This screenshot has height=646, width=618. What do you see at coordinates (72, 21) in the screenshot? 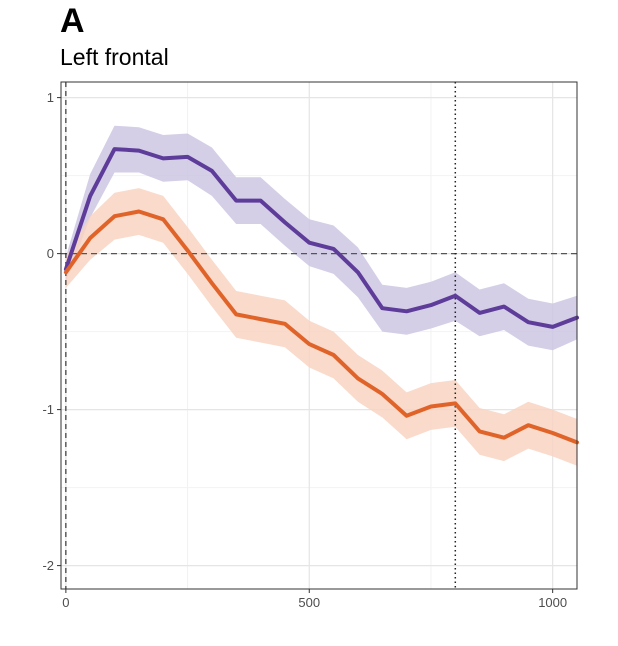
I see `panel-letter: A` at bounding box center [72, 21].